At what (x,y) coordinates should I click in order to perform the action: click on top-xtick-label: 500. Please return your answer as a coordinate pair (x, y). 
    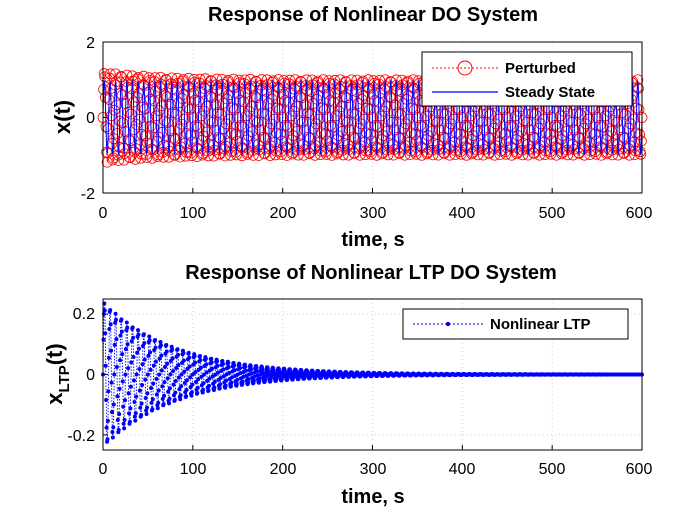
    Looking at the image, I should click on (552, 213).